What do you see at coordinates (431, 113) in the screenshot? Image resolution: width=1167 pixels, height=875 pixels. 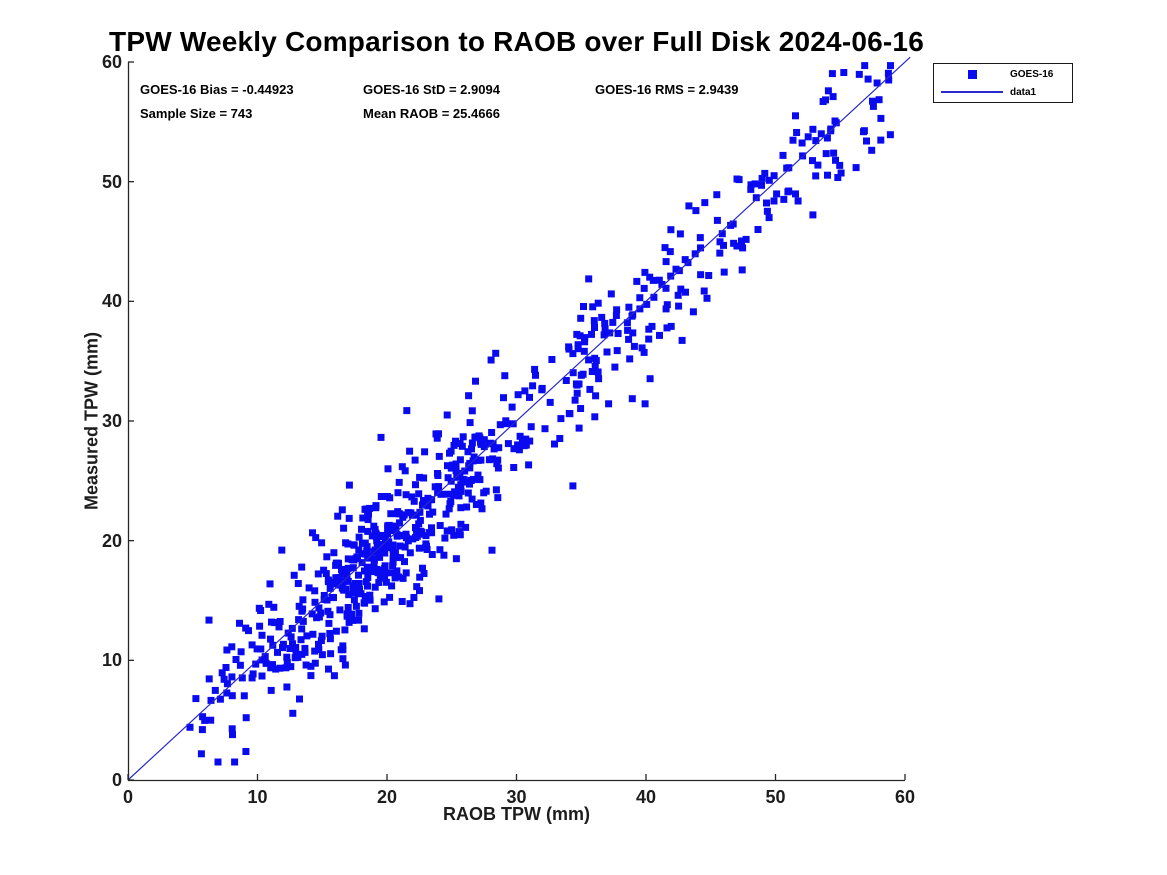 I see `stat-mean-raob-annotation: Mean RAOB = 25.4666` at bounding box center [431, 113].